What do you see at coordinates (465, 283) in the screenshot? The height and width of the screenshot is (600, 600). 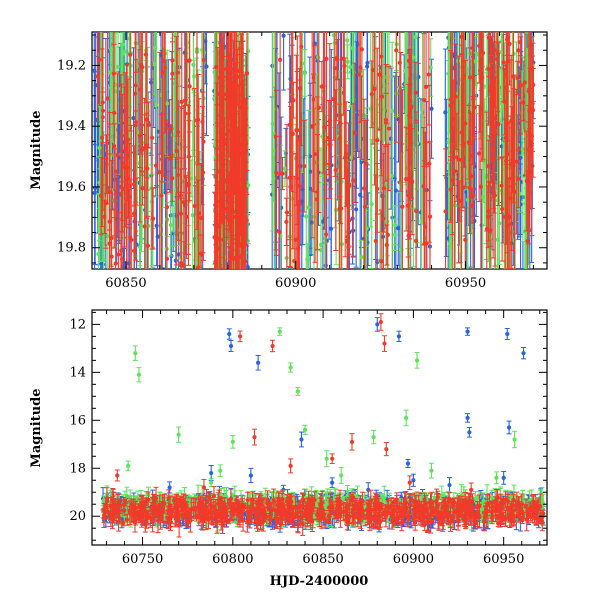 I see `x-tick-label: 60950` at bounding box center [465, 283].